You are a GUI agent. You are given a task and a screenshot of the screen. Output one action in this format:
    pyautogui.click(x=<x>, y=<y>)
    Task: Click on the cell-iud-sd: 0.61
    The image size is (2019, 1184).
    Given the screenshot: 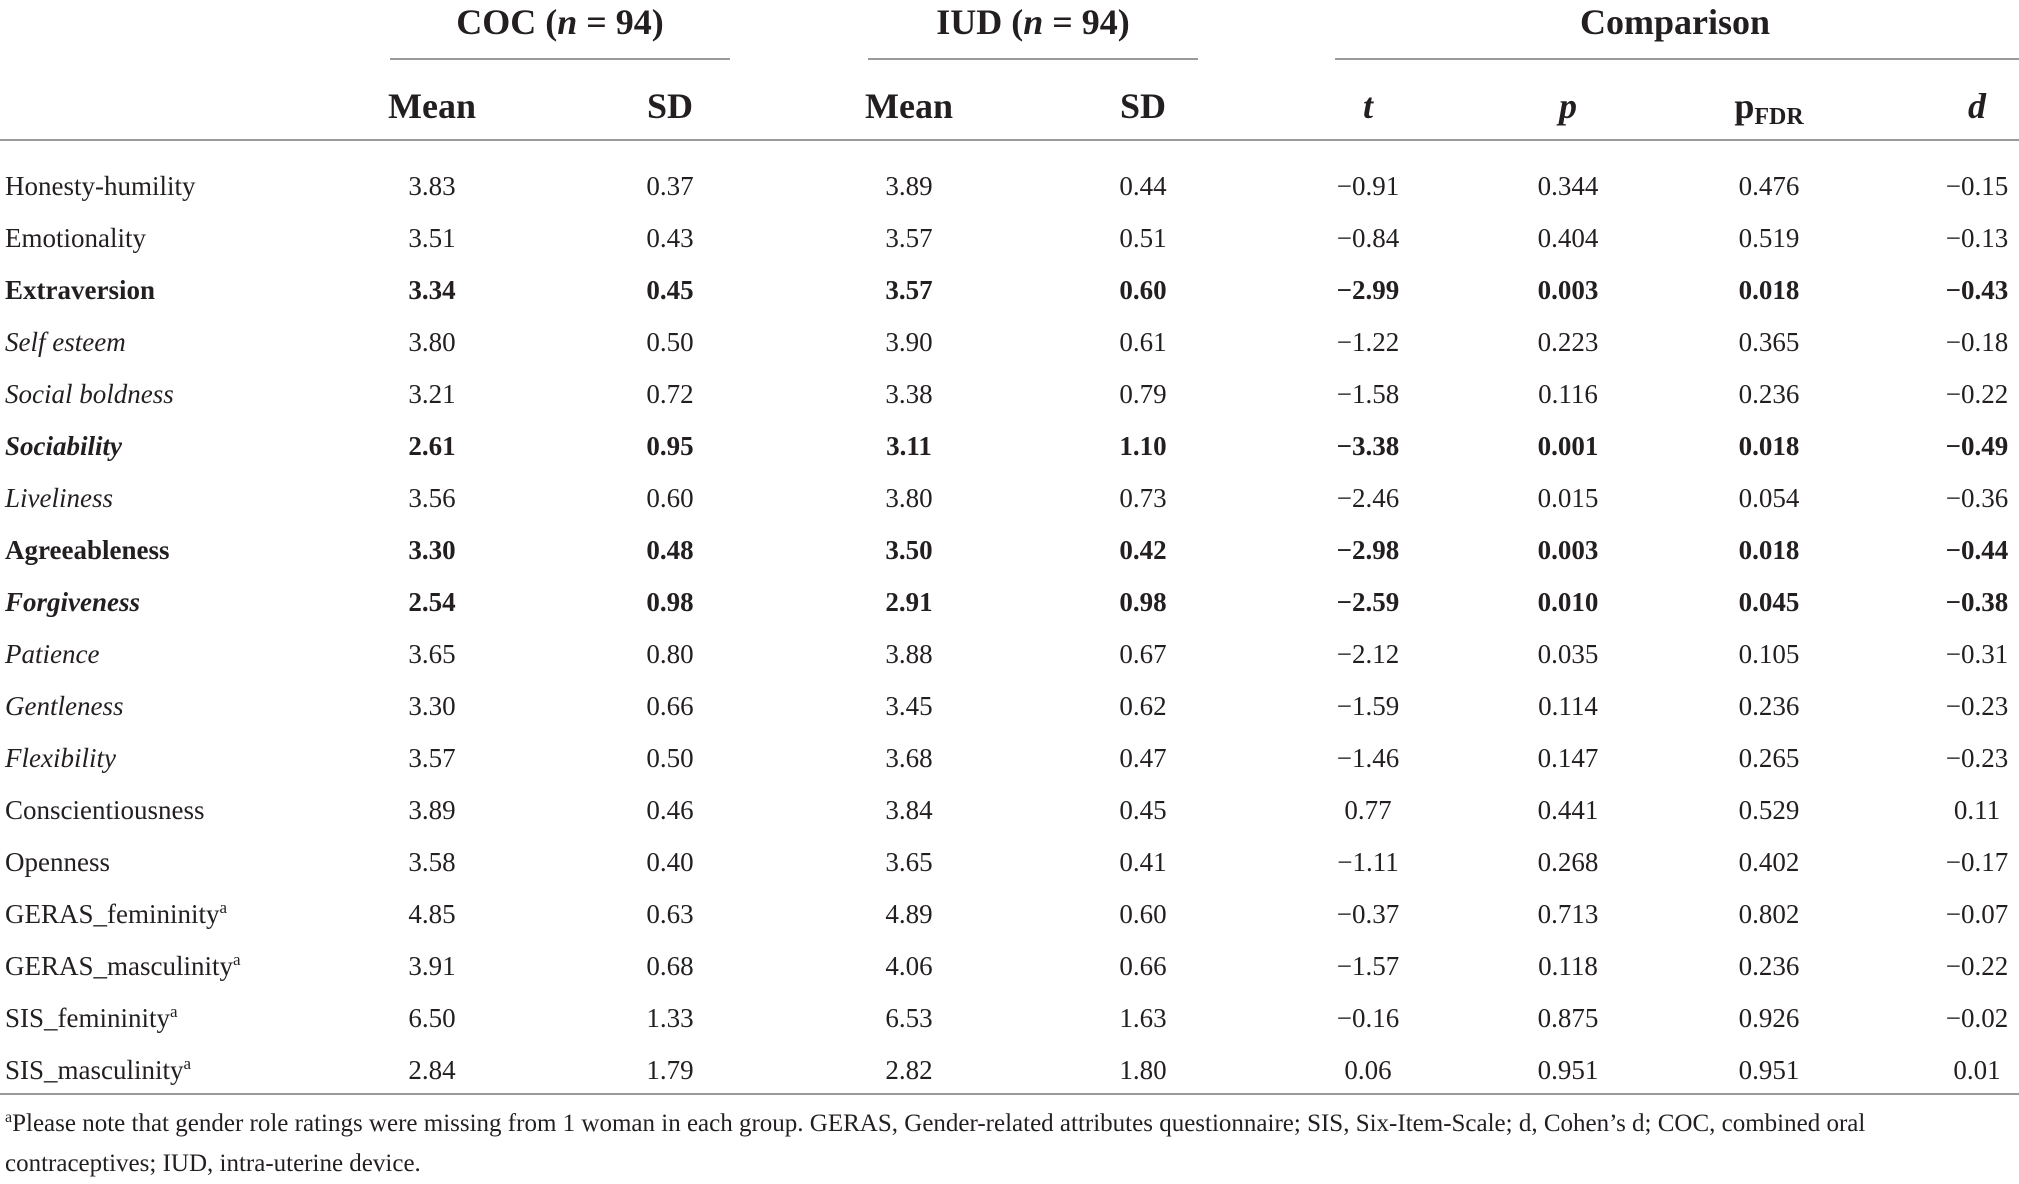 What is the action you would take?
    pyautogui.click(x=1143, y=342)
    